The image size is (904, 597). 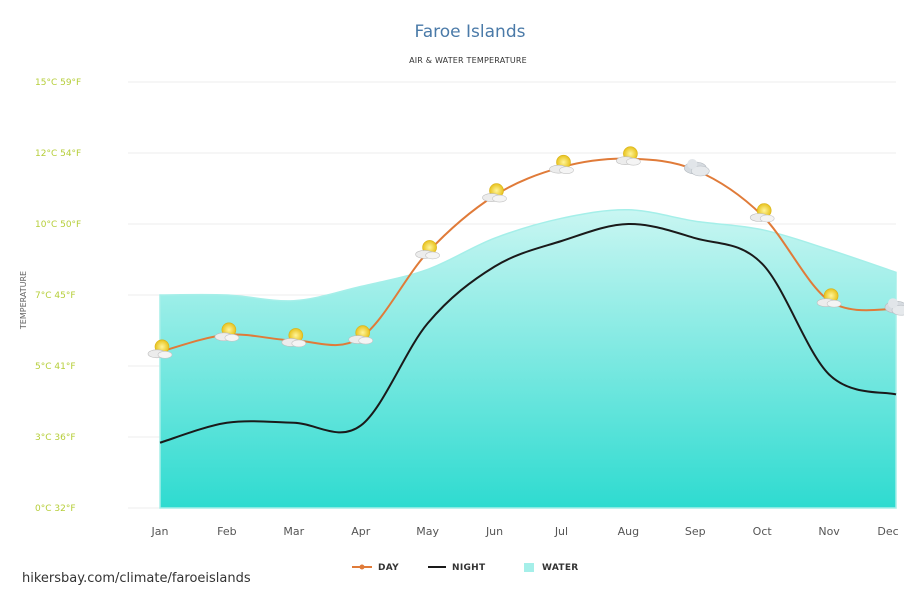 I want to click on x-tick-label: Apr, so click(x=361, y=531).